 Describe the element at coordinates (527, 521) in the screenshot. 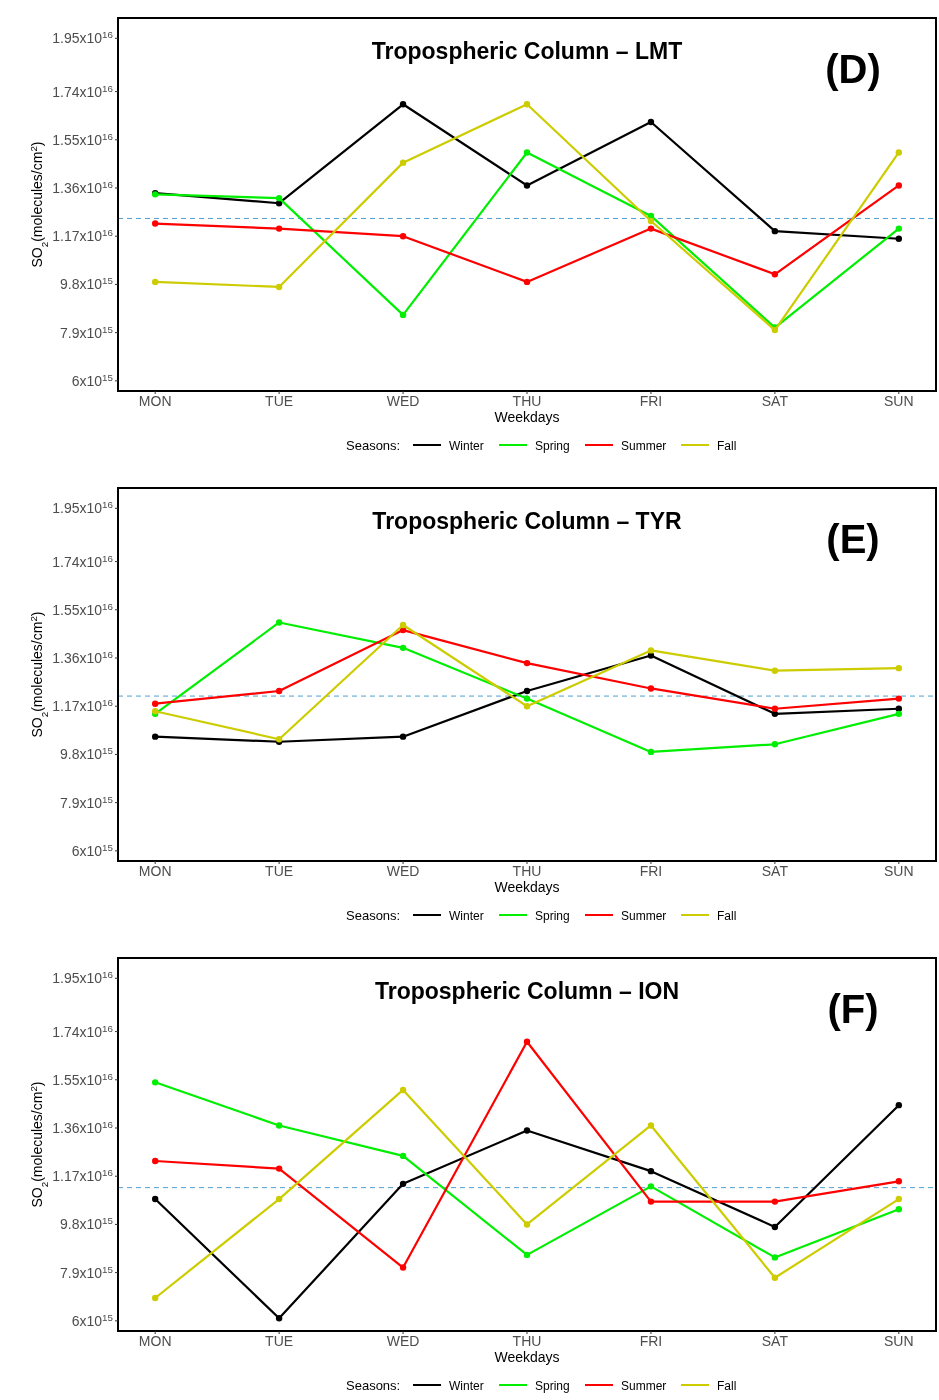

I see `text: Tropospheric Column – TYR` at that location.